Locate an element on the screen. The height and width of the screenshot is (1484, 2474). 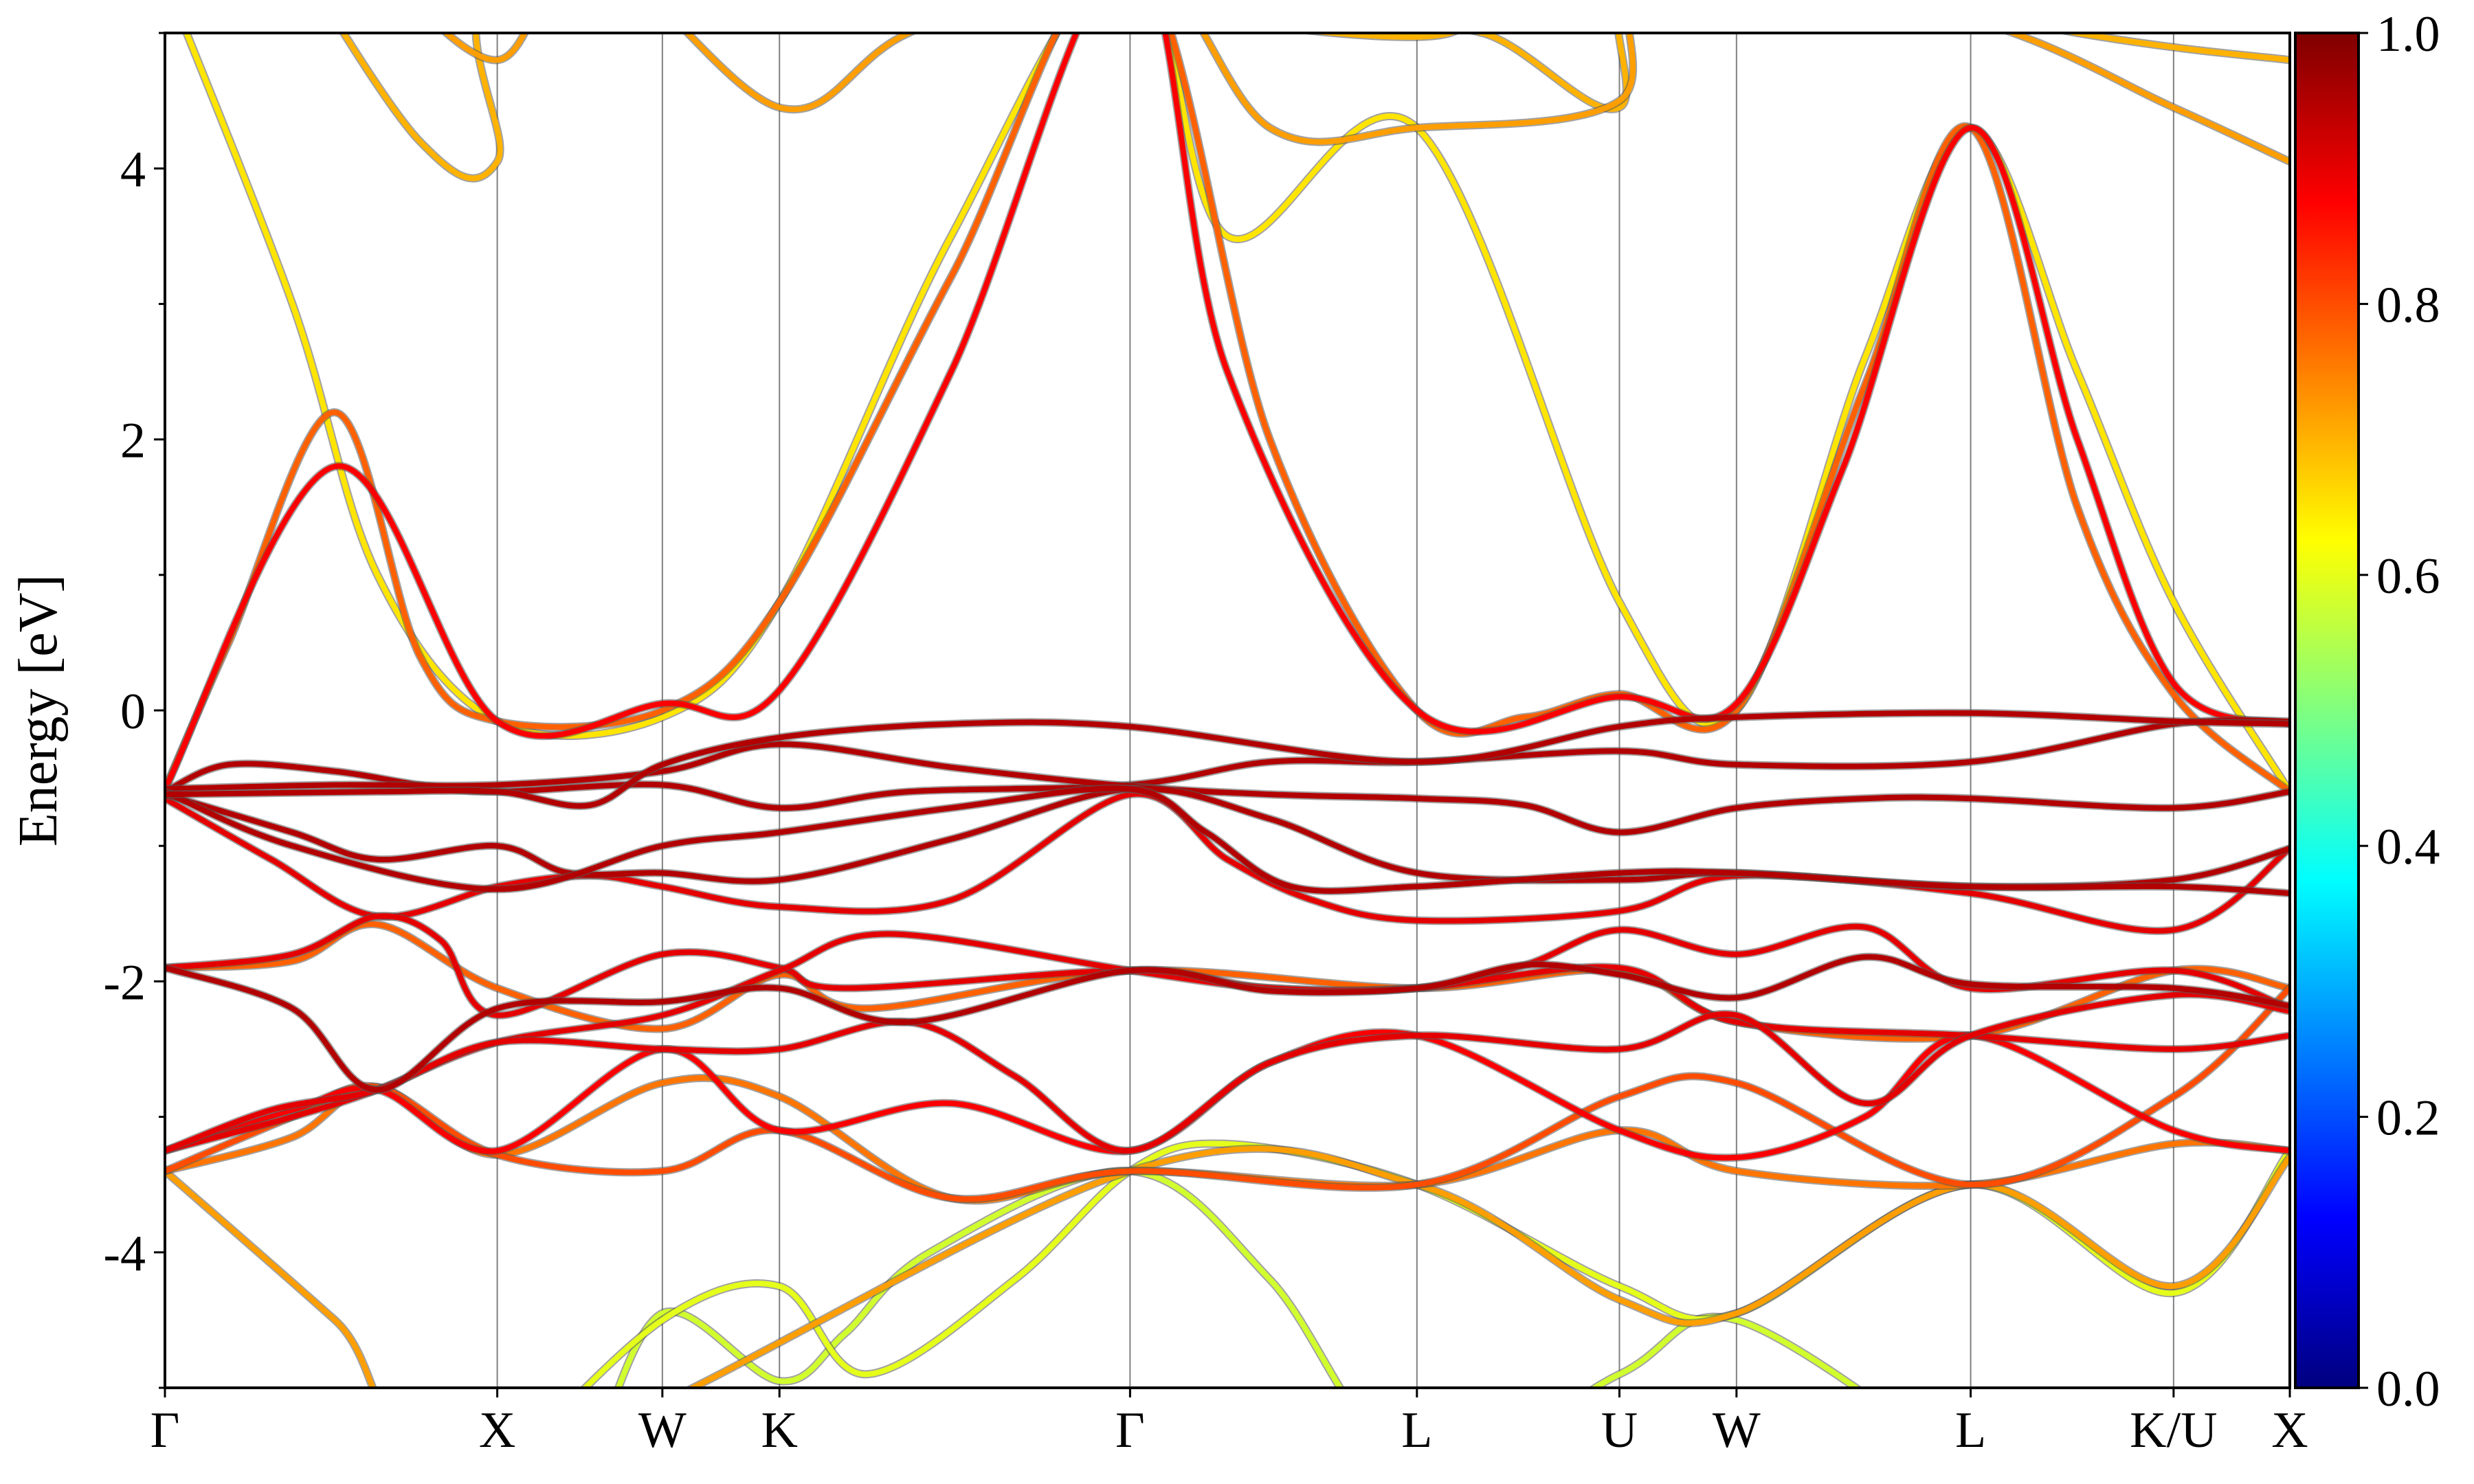
x-tick-label: U is located at coordinates (1619, 1430).